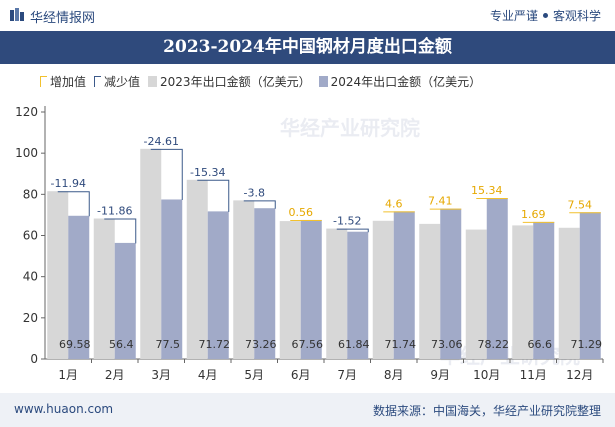  I want to click on x-tick-label: 12月, so click(579, 375).